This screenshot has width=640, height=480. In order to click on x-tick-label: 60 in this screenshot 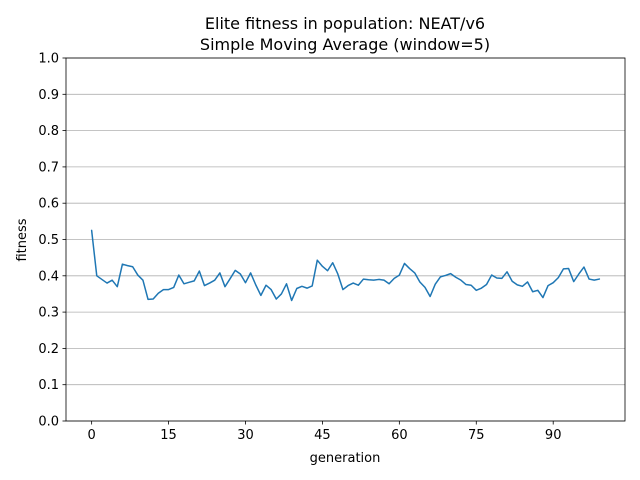, I will do `click(399, 435)`.